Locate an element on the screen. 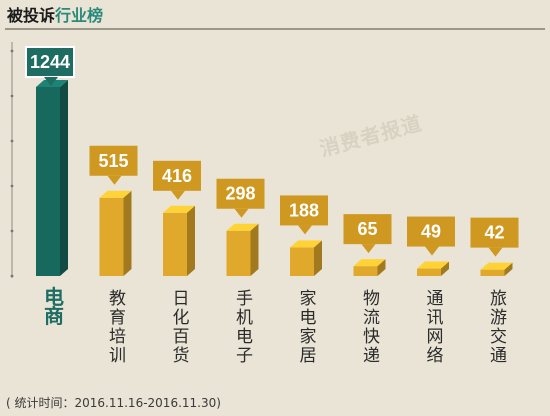  x-tick-label-char: 训 is located at coordinates (117, 356).